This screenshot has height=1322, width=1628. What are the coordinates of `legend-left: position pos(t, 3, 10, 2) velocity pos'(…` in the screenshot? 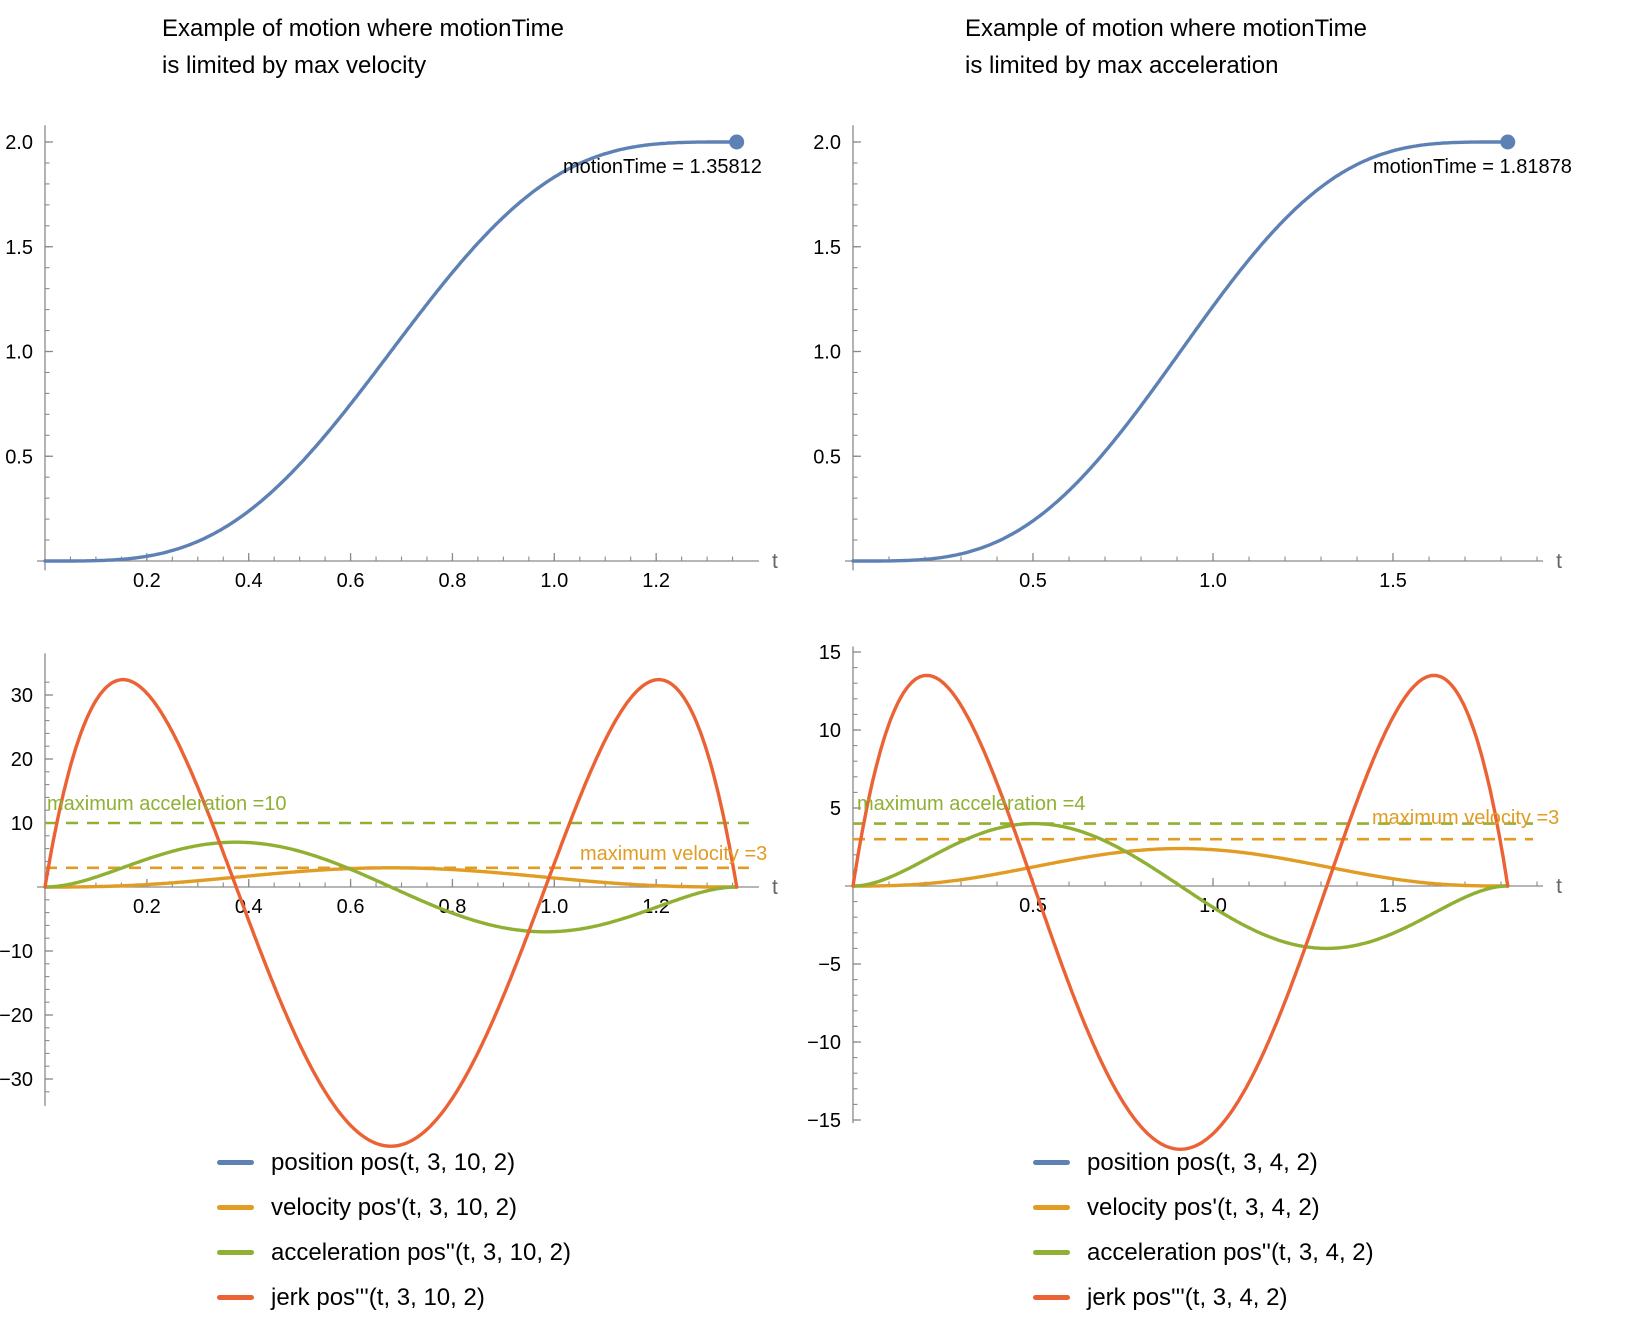 It's located at (394, 1230).